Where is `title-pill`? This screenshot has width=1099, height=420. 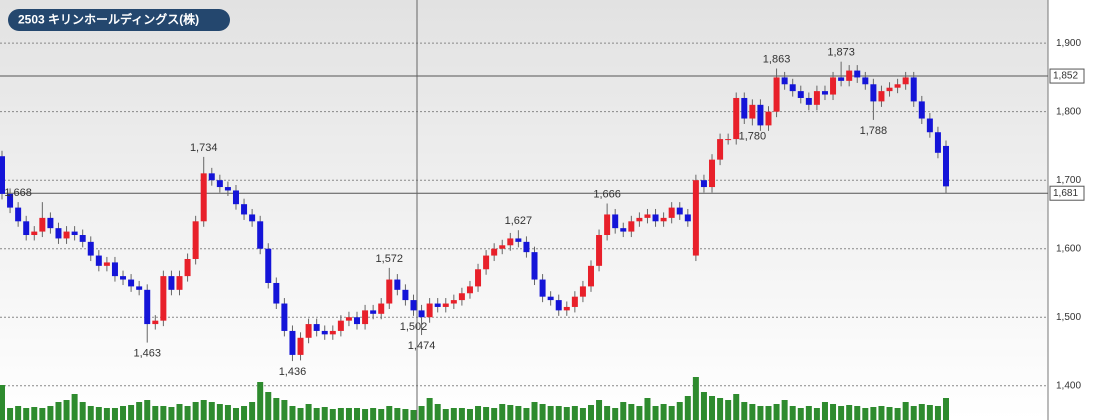
title-pill is located at coordinates (119, 20).